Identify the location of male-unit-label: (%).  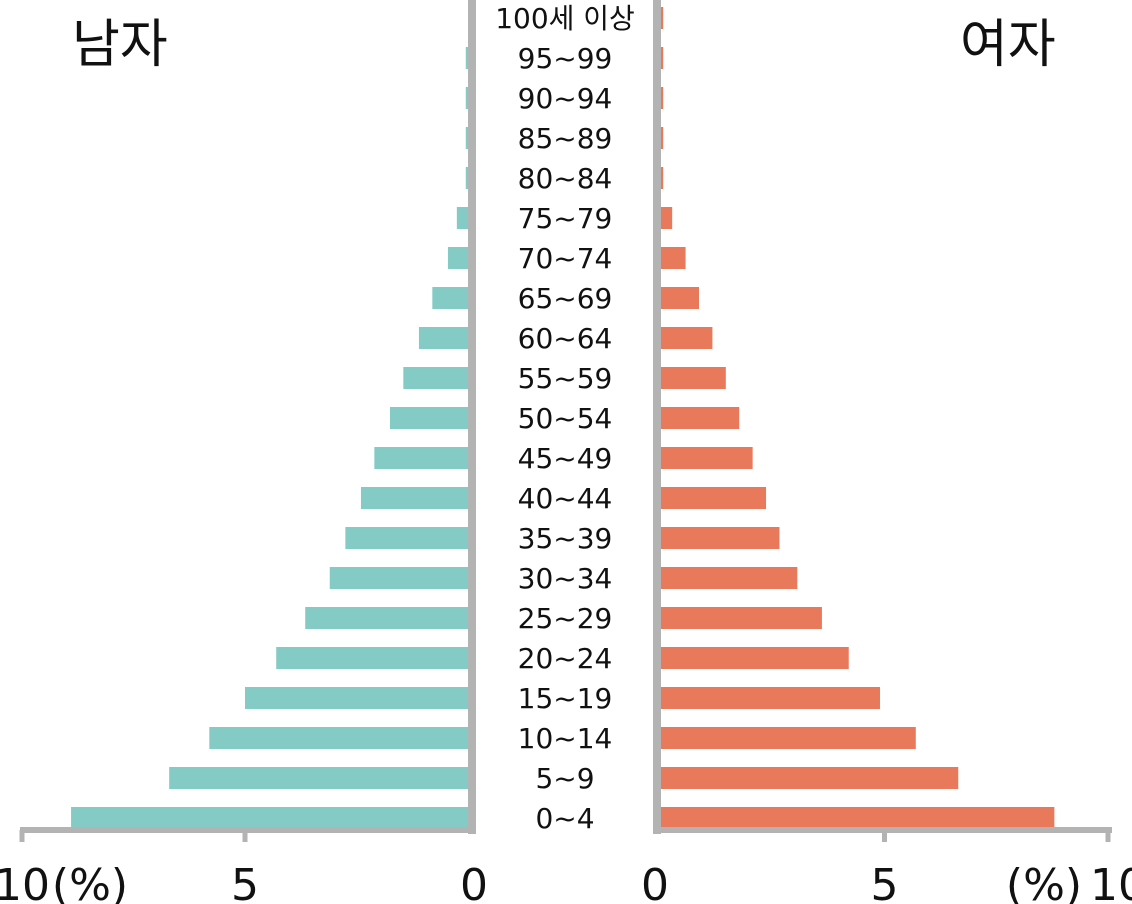
(90, 882).